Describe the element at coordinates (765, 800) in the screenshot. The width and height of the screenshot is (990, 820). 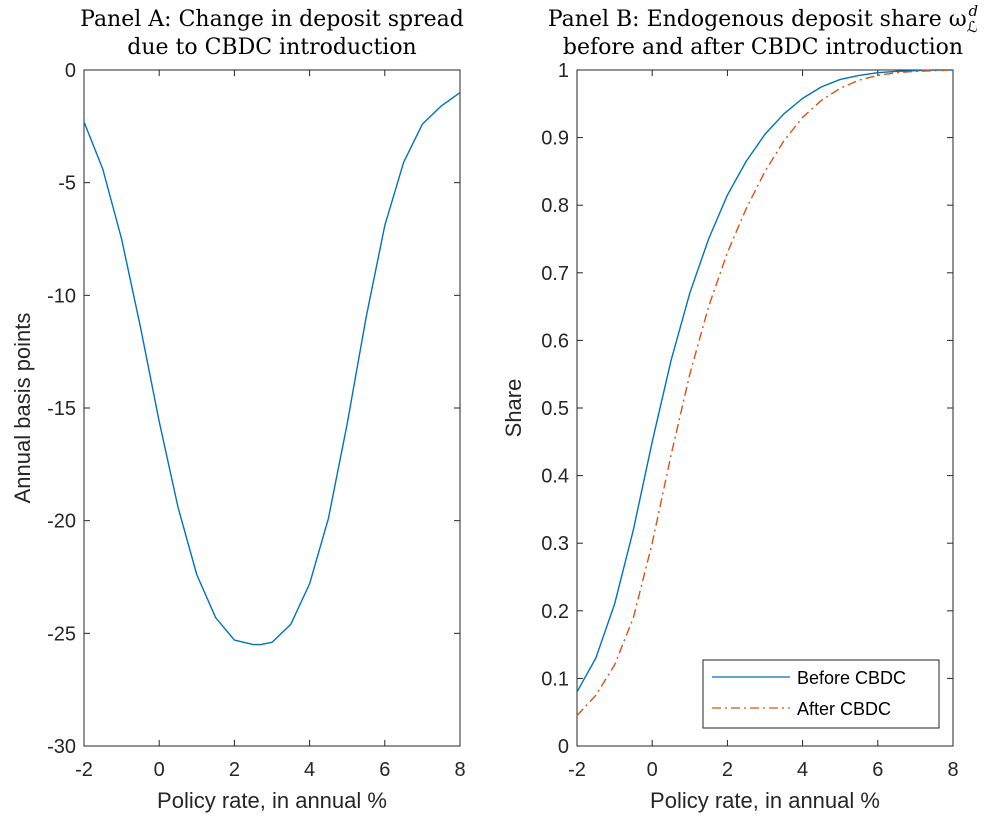
I see `panel-b-xlabel: Policy rate, in annual %` at that location.